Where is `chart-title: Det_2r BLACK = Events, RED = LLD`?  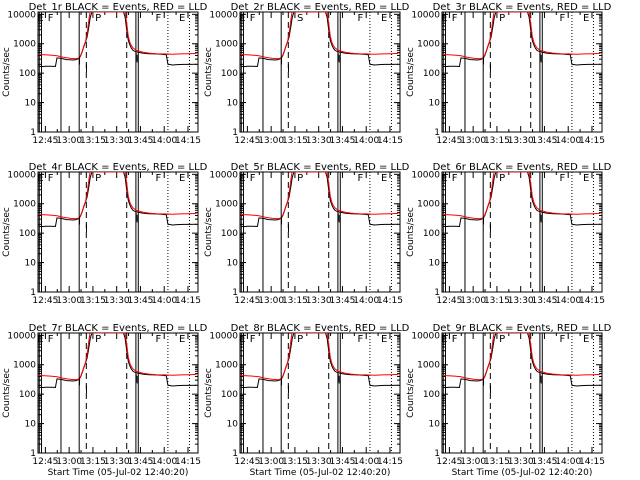
chart-title: Det_2r BLACK = Events, RED = LLD is located at coordinates (320, 7).